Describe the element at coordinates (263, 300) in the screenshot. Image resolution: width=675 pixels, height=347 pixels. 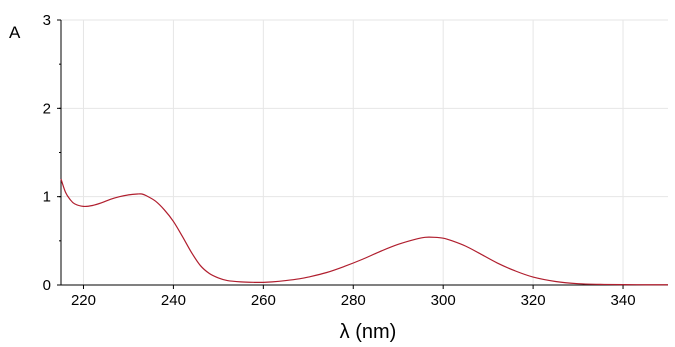
I see `x-tick-label: 260` at that location.